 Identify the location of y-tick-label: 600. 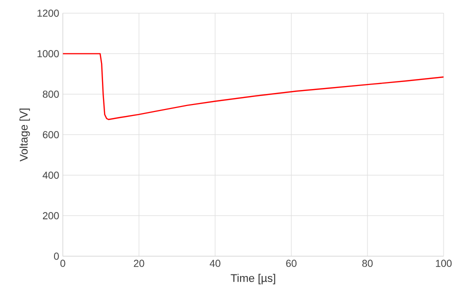
(50, 134).